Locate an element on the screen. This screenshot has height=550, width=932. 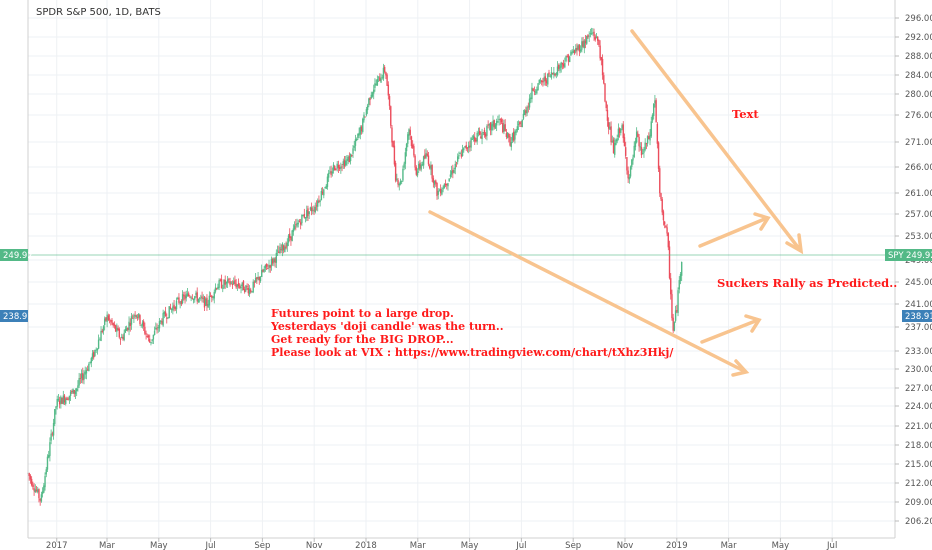
x-tick-label: Mar is located at coordinates (729, 545).